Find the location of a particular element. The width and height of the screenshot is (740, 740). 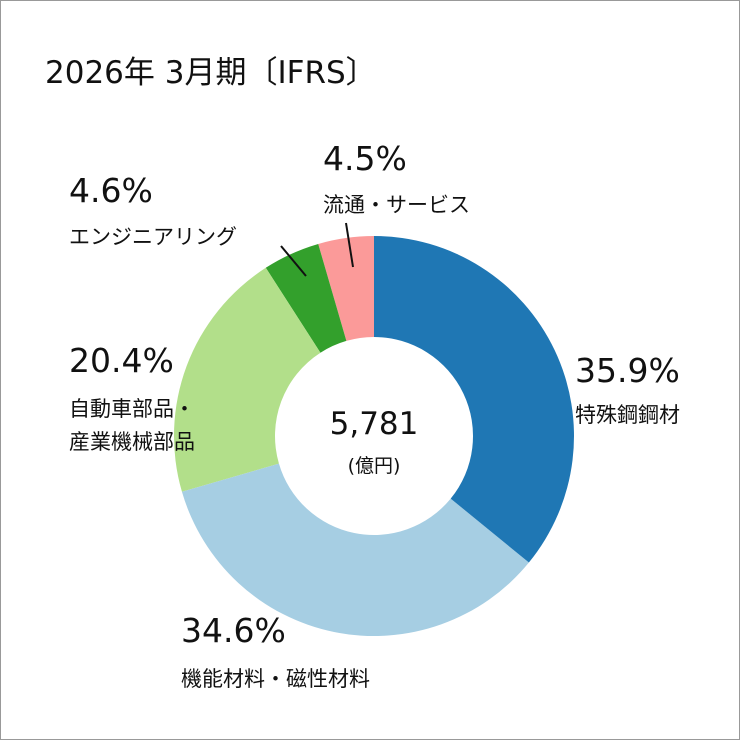

category-label: 自動車部品・ 産業機械部品 is located at coordinates (132, 425).